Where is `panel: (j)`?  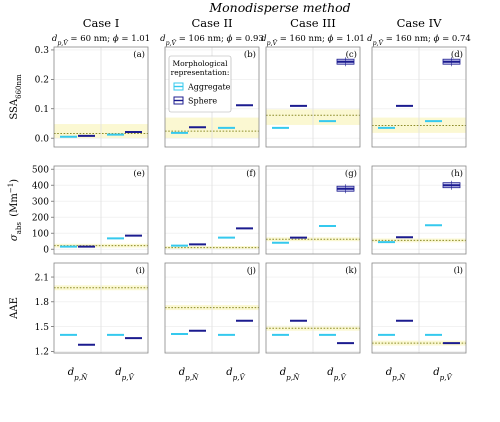 panel: (j) is located at coordinates (212, 308).